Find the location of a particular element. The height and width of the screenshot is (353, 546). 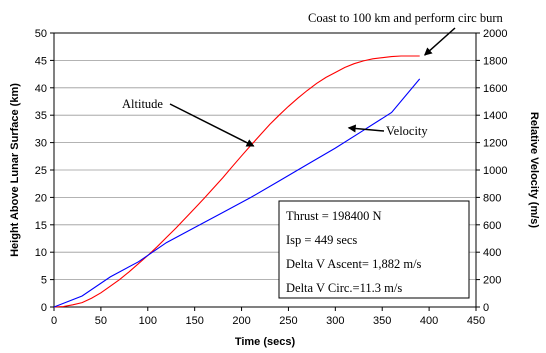

y-left-tick-label: 45 is located at coordinates (41, 61).